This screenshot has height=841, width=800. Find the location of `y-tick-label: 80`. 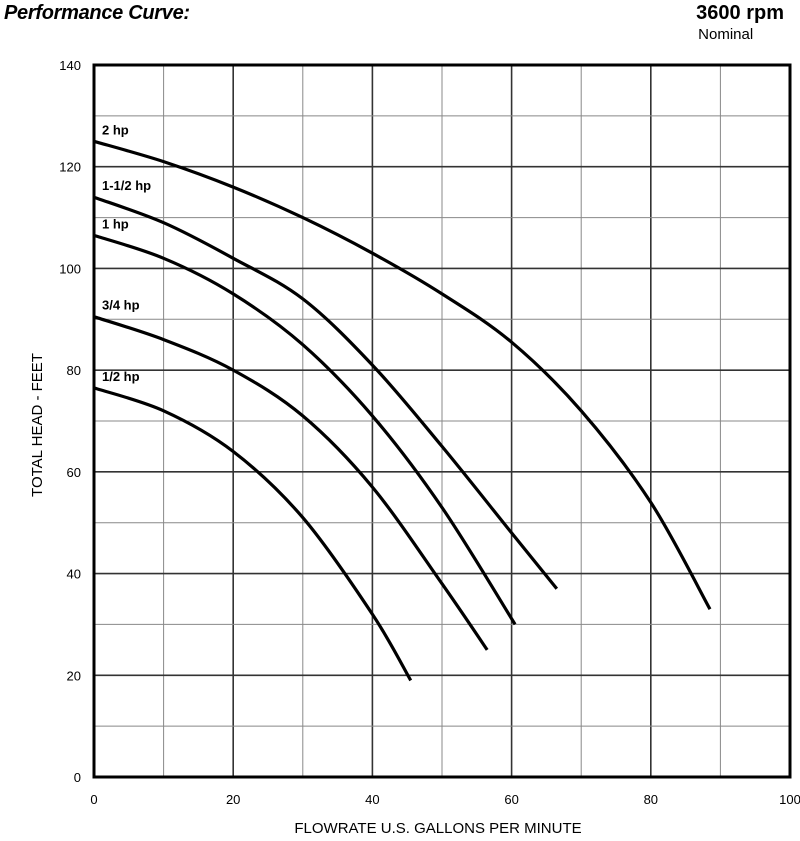

y-tick-label: 80 is located at coordinates (74, 370).